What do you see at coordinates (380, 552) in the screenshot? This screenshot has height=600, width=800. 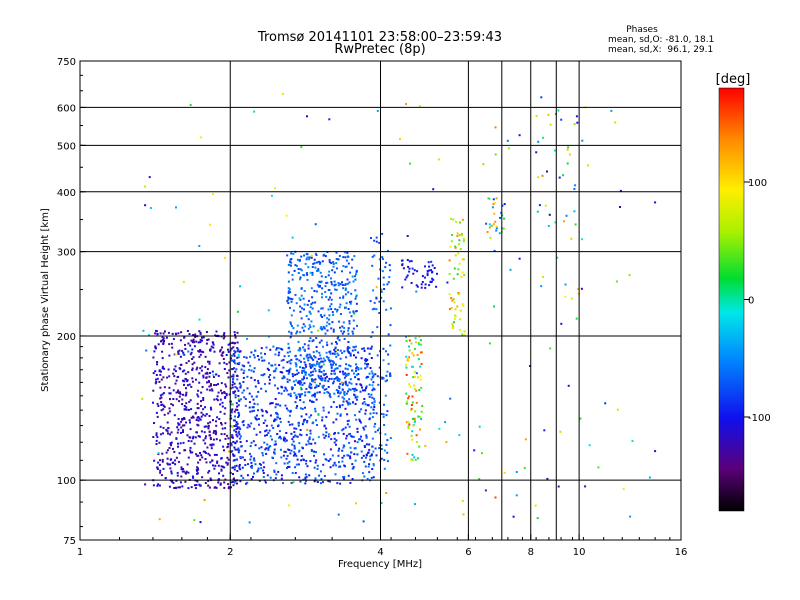 I see `x-tick-label: 4` at bounding box center [380, 552].